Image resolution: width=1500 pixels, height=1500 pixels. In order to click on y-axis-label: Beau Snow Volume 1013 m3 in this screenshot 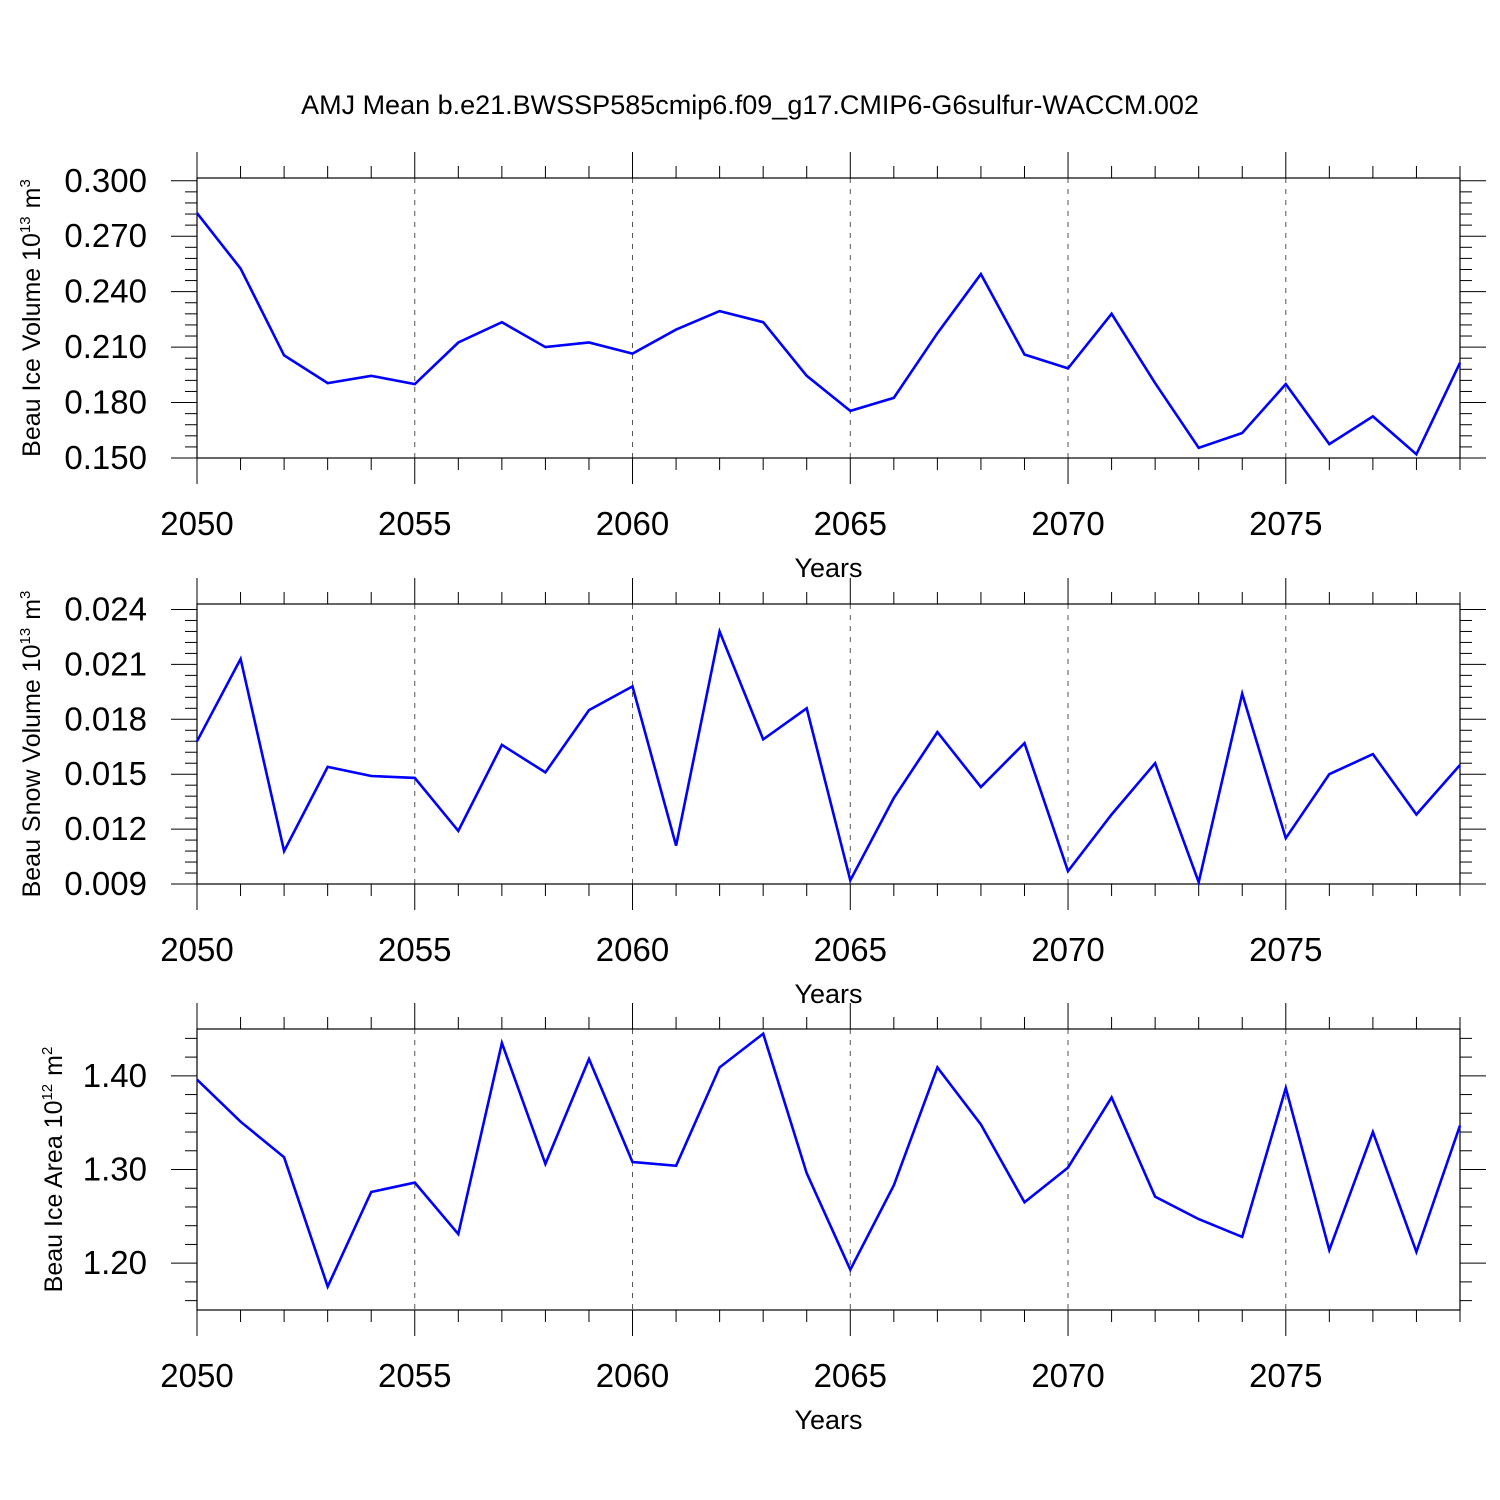, I will do `click(31, 744)`.